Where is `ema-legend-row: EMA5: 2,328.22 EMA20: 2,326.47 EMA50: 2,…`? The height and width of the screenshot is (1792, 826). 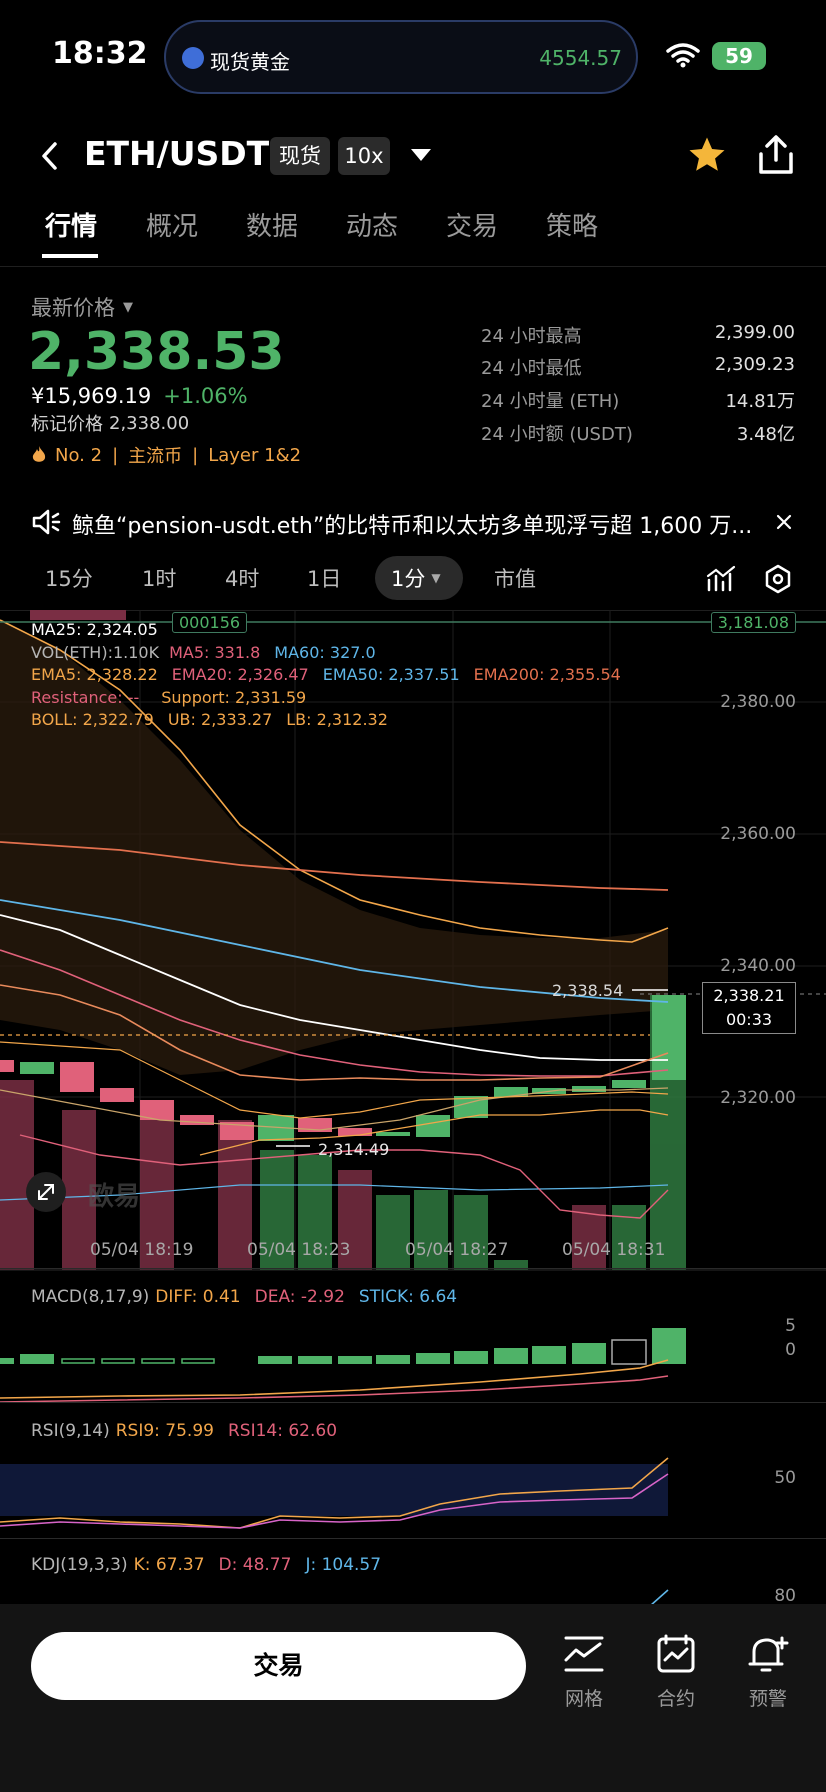
ema-legend-row: EMA5: 2,328.22 EMA20: 2,326.47 EMA50: 2,… is located at coordinates (326, 674).